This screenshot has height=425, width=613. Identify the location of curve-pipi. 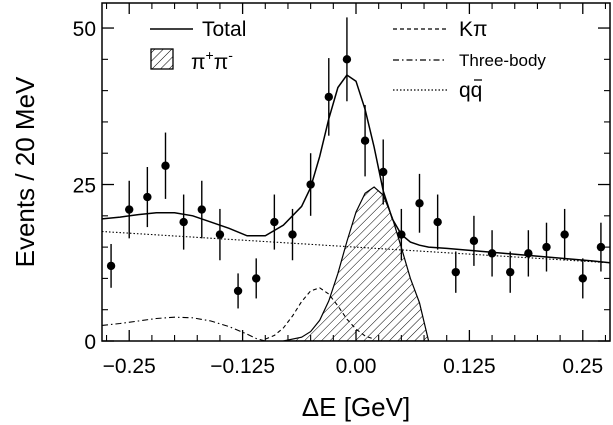
(356, 263).